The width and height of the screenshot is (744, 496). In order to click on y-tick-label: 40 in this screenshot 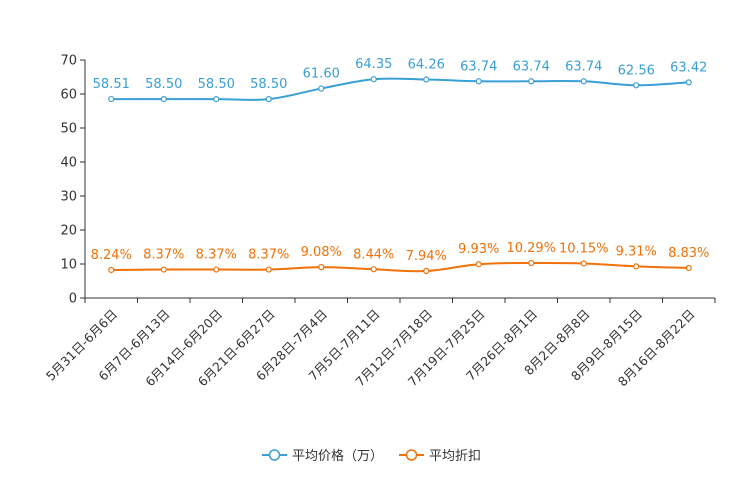, I will do `click(68, 163)`.